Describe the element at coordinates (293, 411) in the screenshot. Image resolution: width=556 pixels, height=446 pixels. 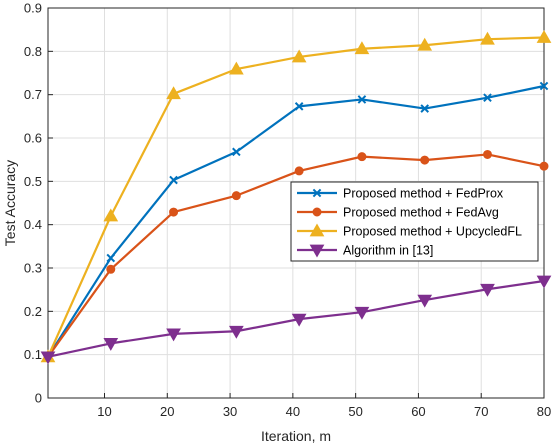
I see `x-tick-label: 40` at that location.